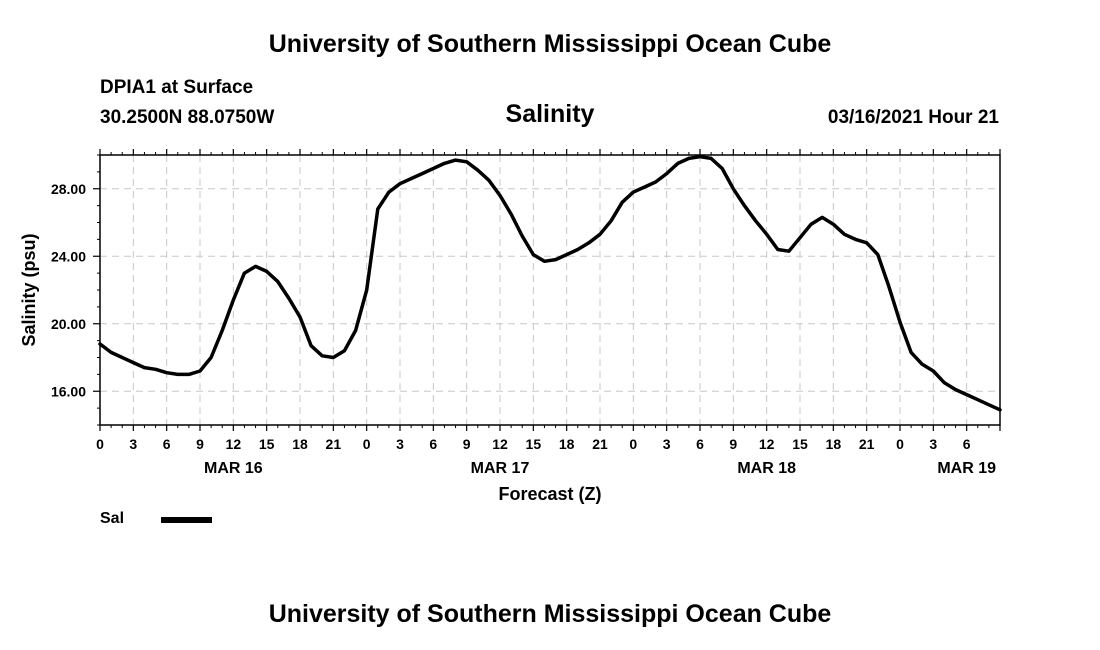 The width and height of the screenshot is (1100, 650). I want to click on y-tick-label: 16.00, so click(68, 391).